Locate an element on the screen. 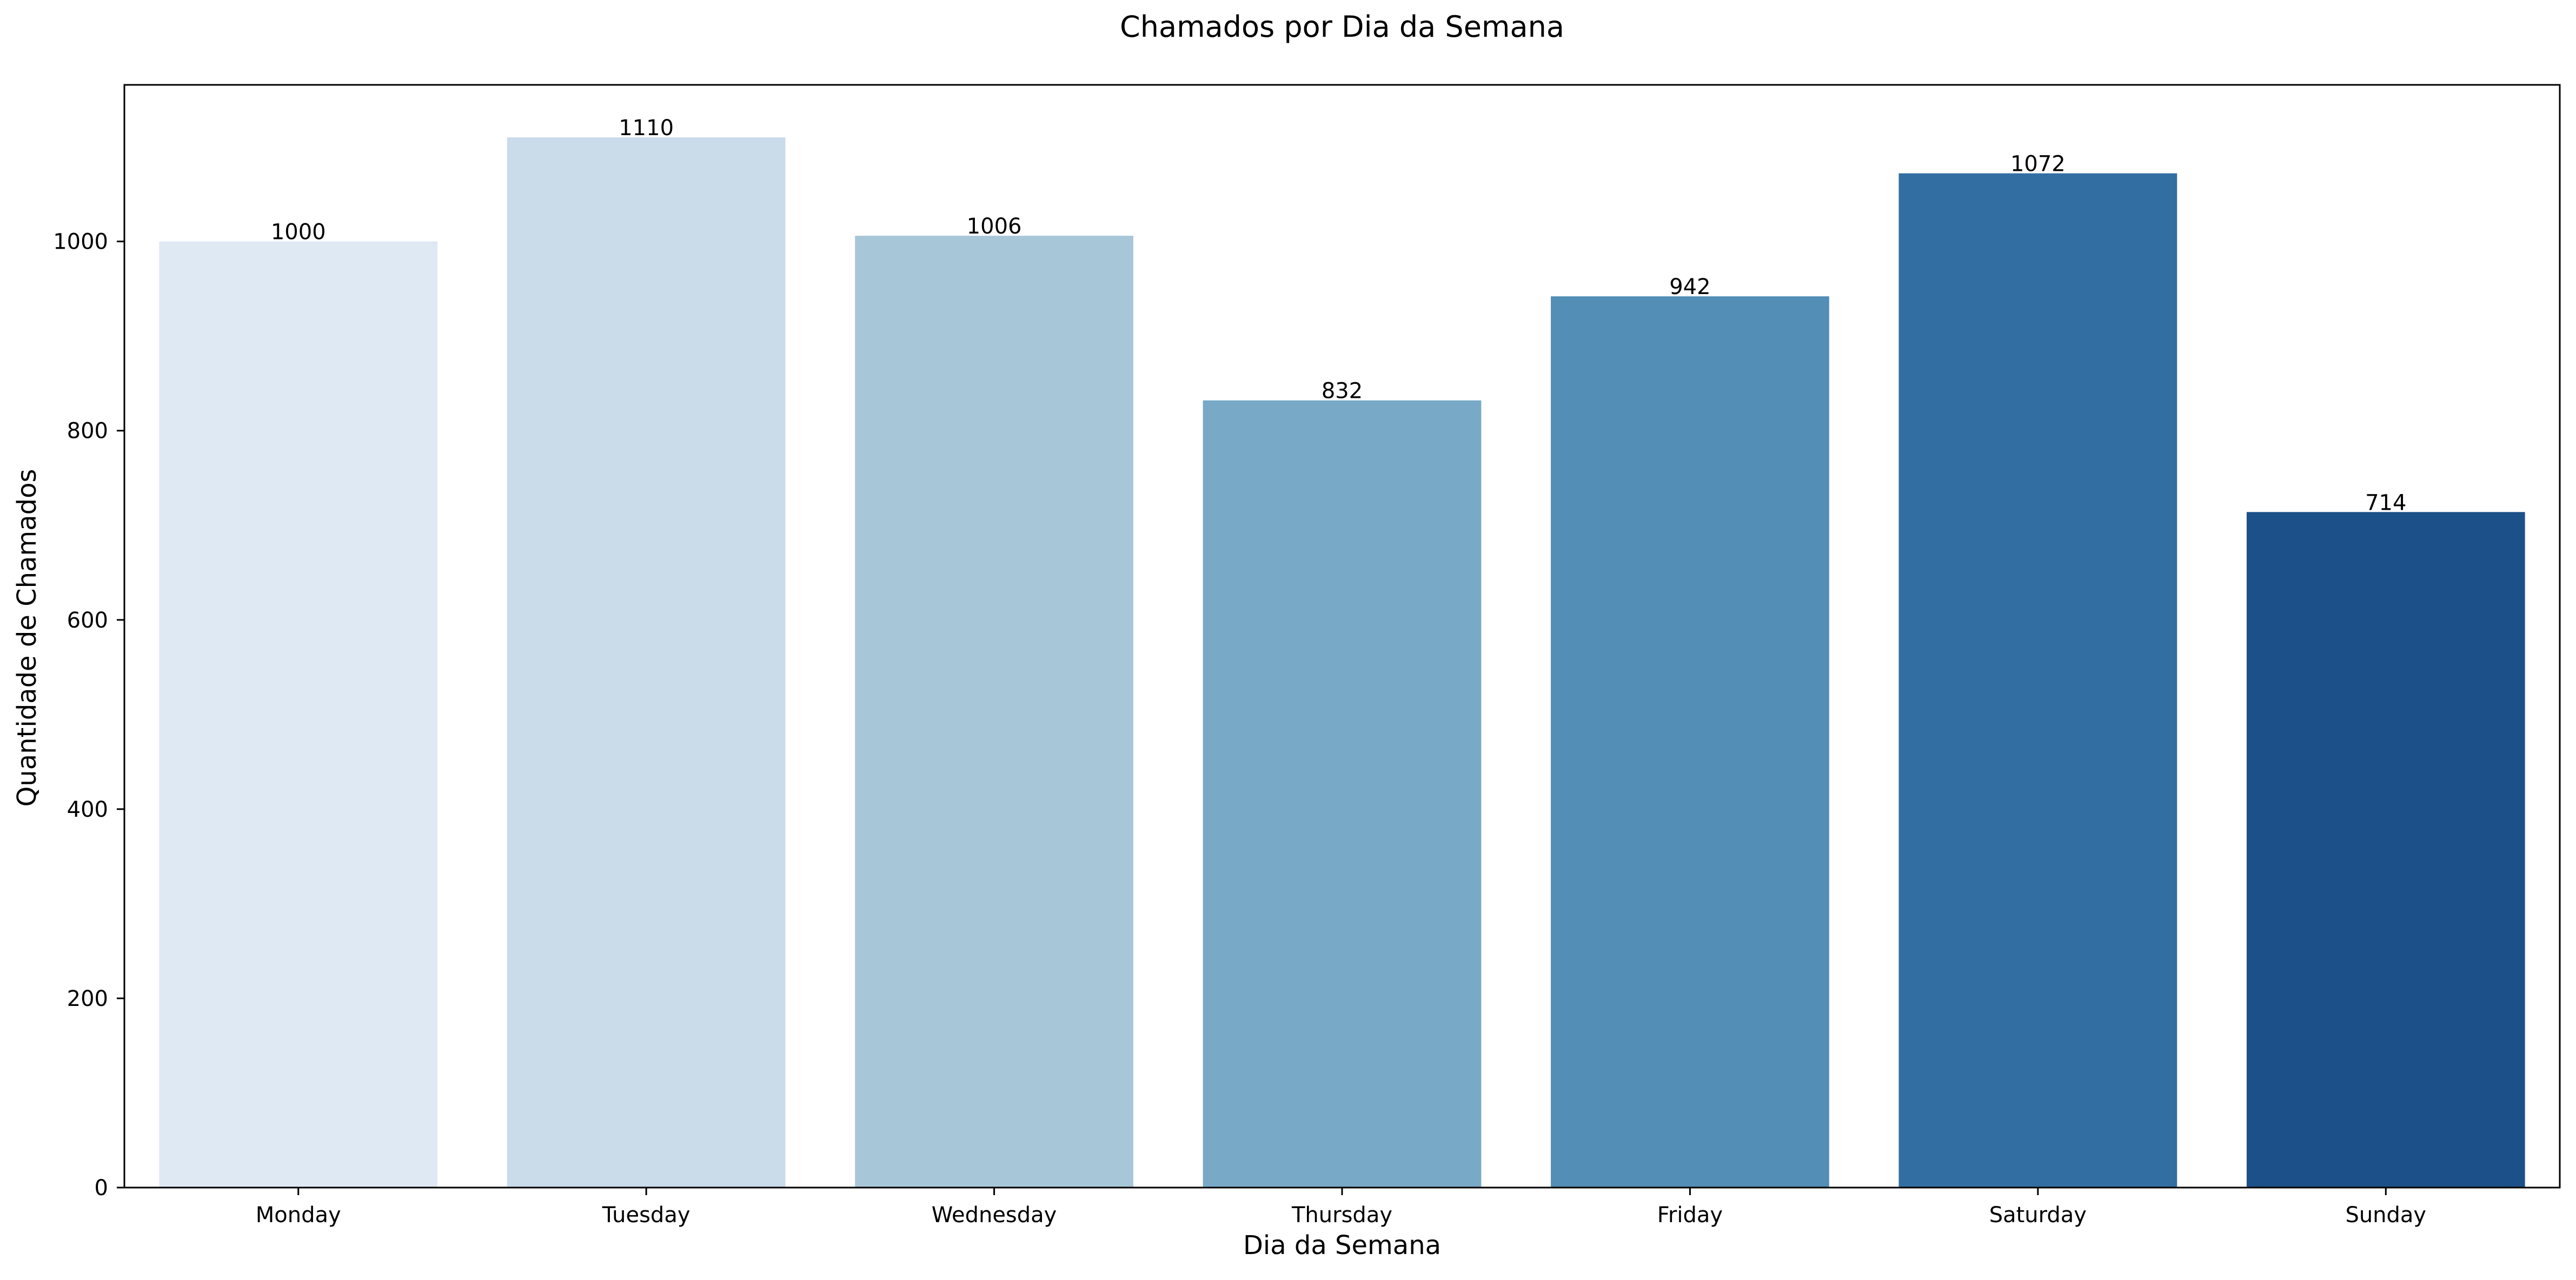  x-tick-label-thursday: Thursday is located at coordinates (1341, 1216).